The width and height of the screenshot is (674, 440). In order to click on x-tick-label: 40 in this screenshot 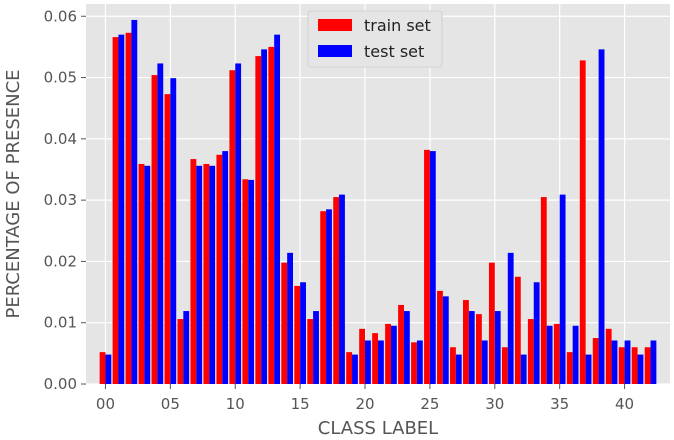, I will do `click(624, 404)`.